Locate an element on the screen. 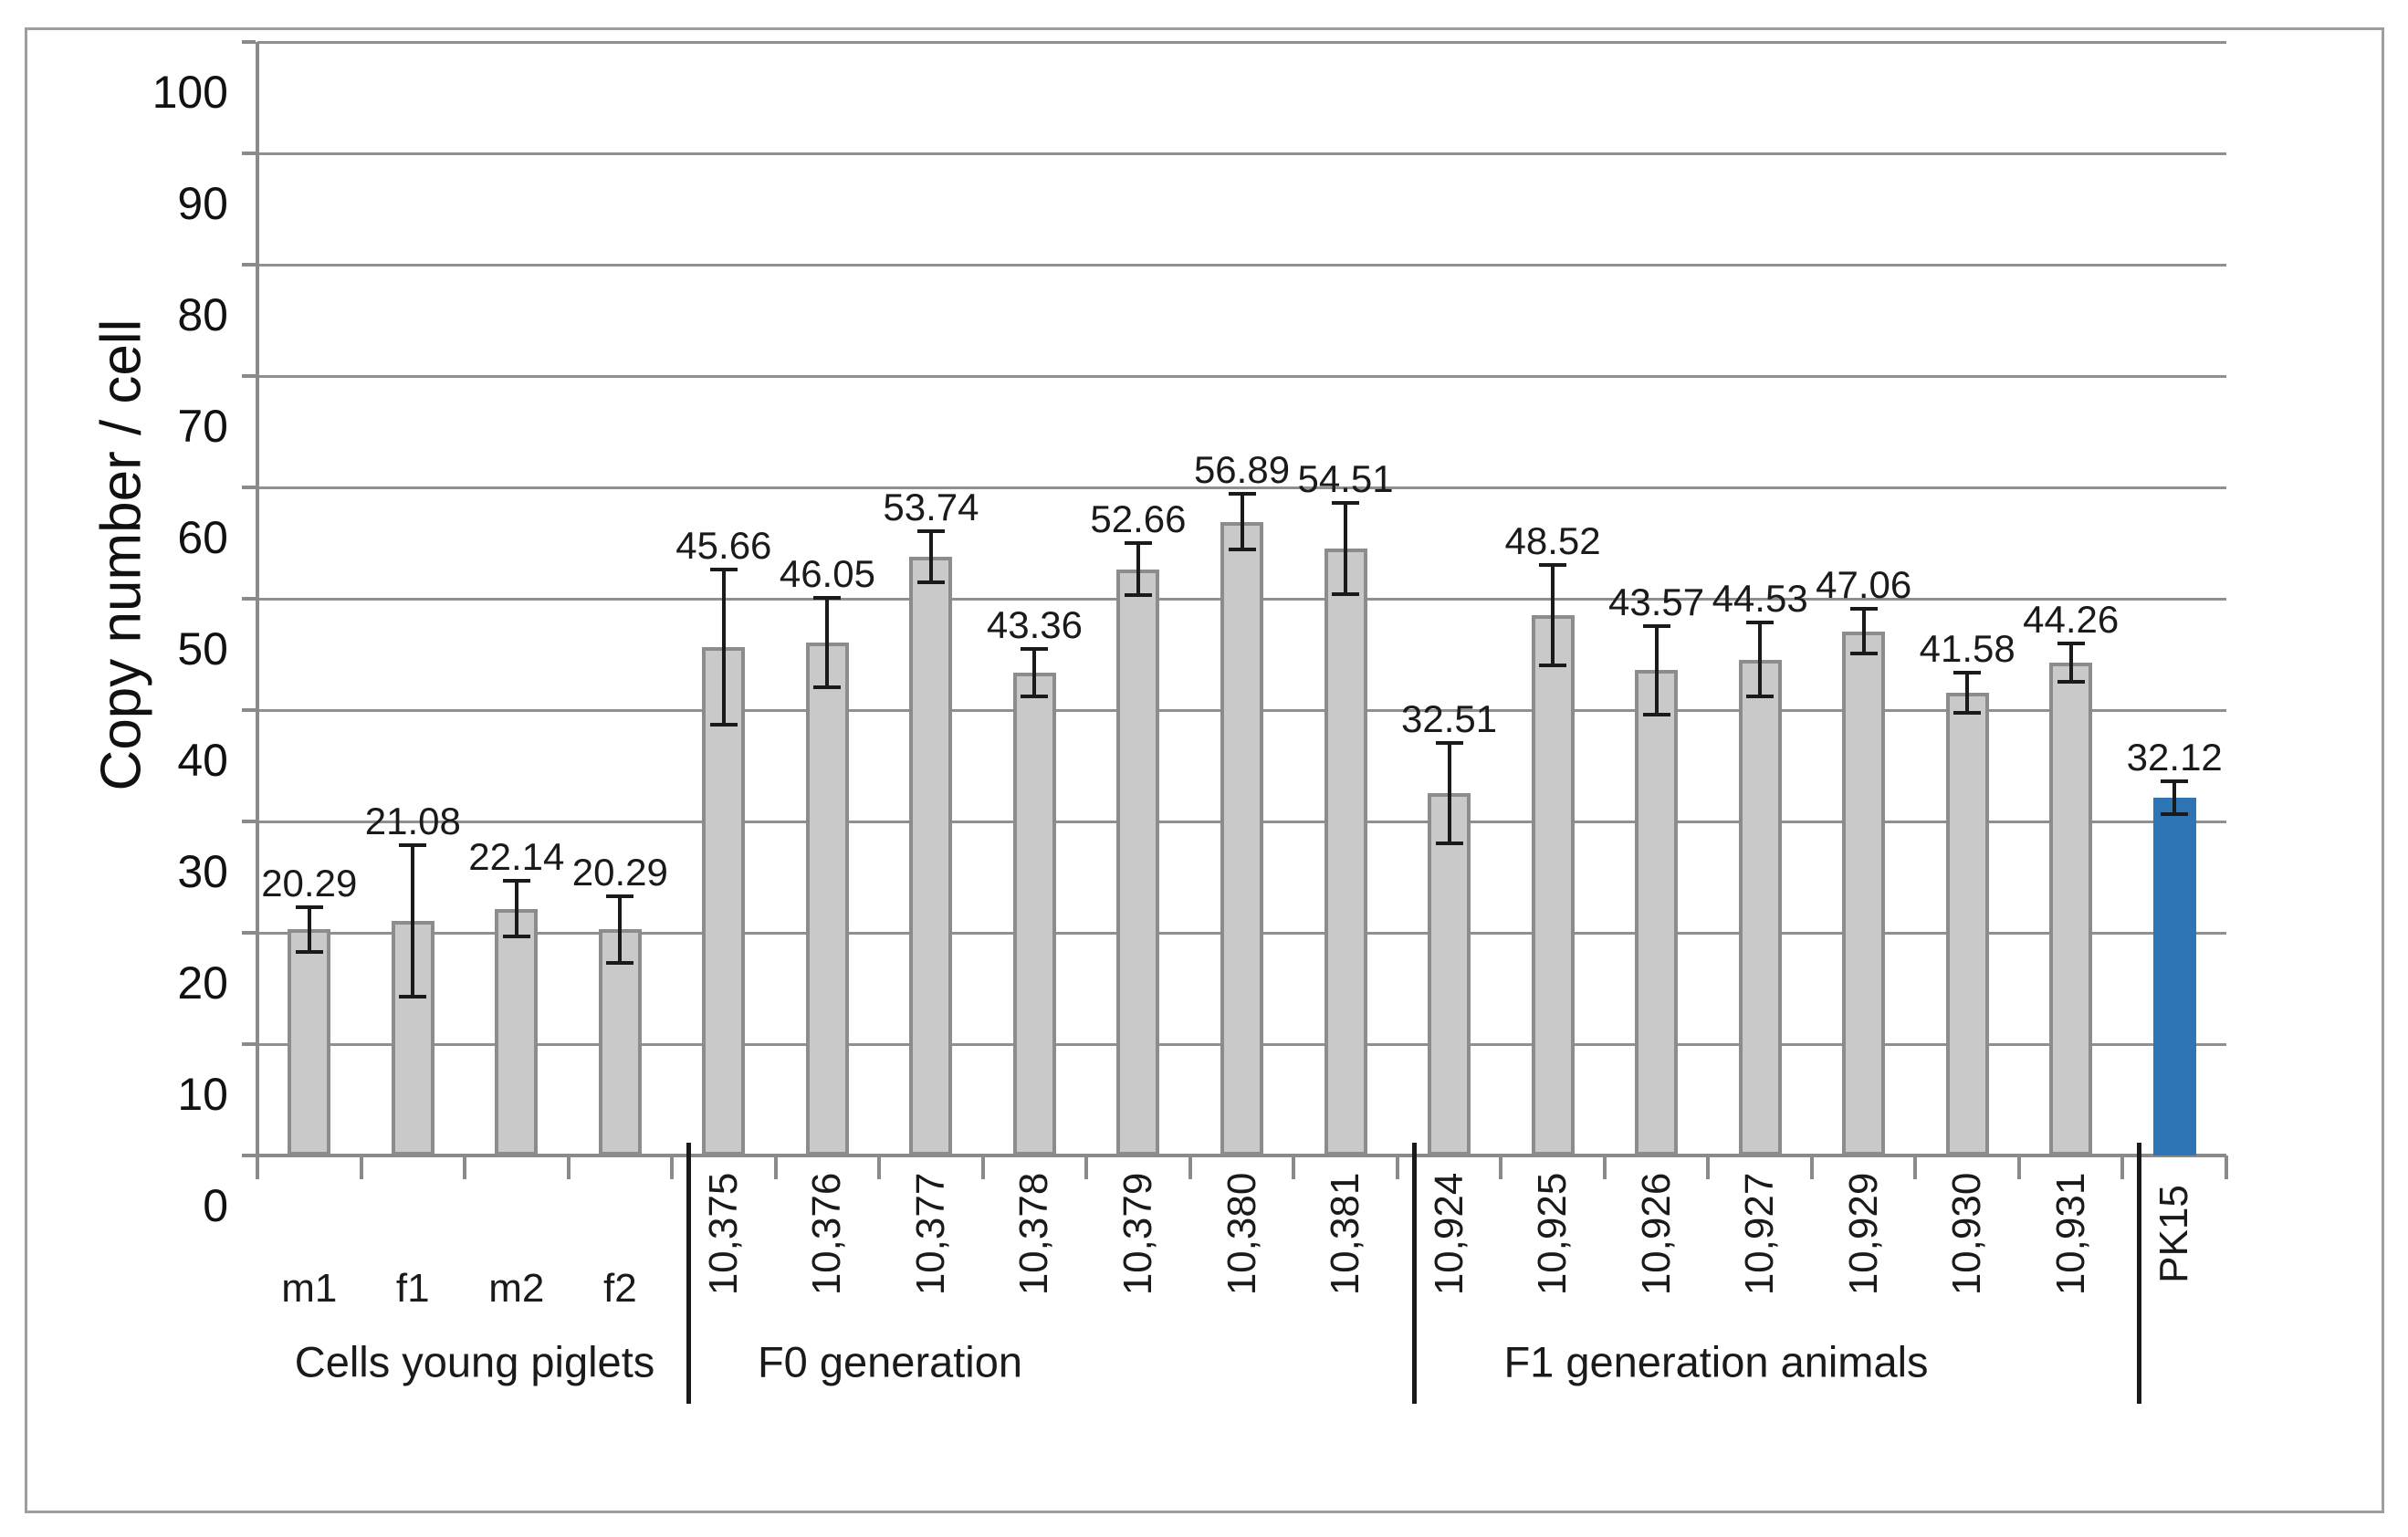  data-label-10,381: 54.51 is located at coordinates (1345, 478).